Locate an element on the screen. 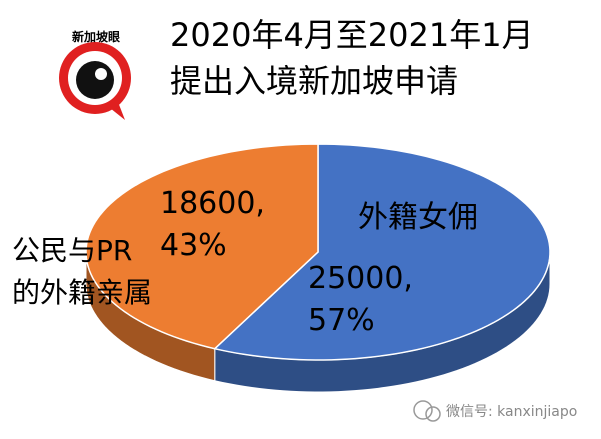  data-label: 25000, 57% is located at coordinates (360, 299).